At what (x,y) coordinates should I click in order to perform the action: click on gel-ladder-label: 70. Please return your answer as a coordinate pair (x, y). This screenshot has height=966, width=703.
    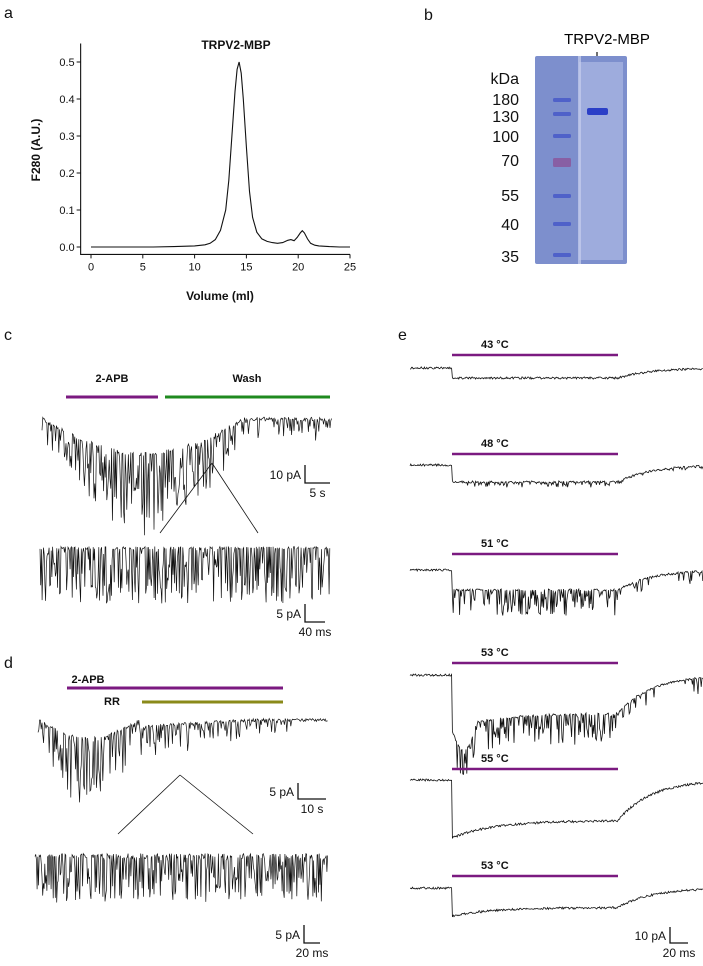
    Looking at the image, I should click on (510, 161).